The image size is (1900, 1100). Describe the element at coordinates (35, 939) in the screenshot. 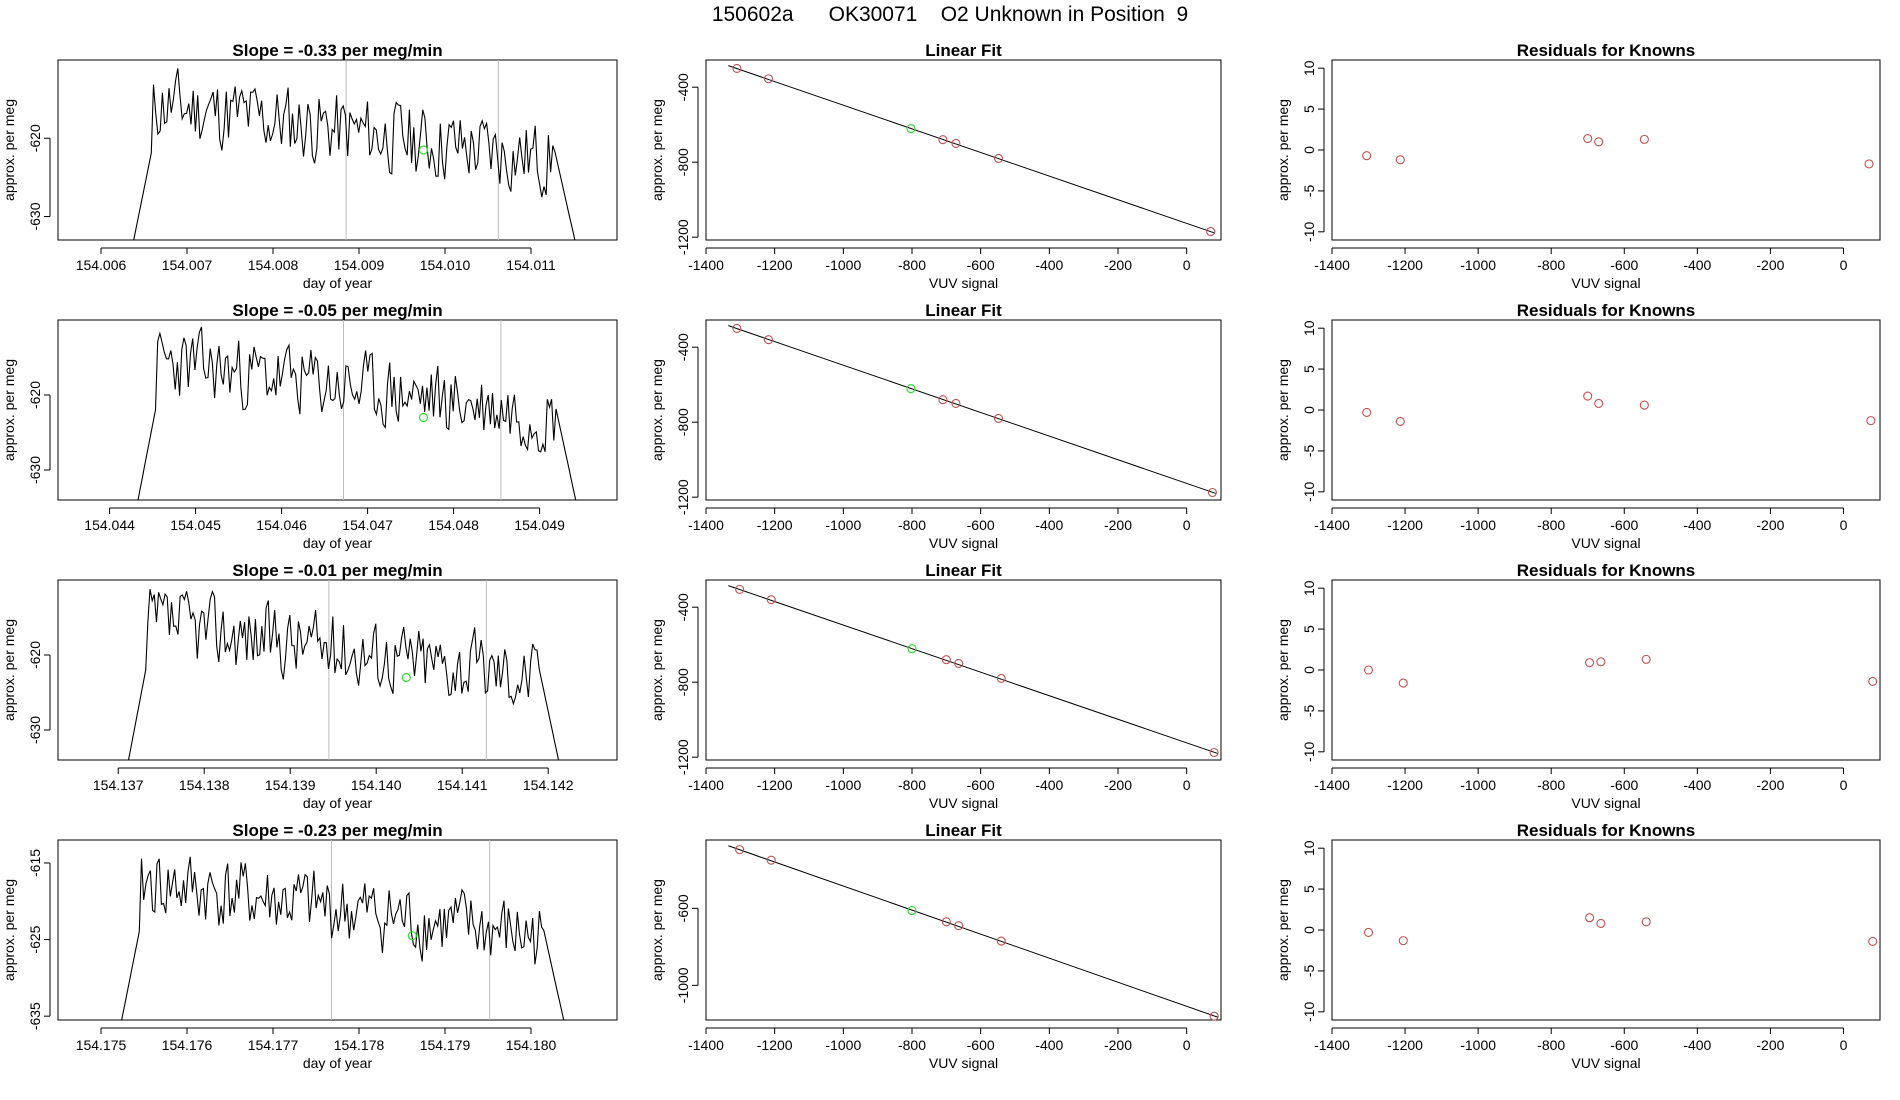

I see `y-tick-label: -625` at that location.